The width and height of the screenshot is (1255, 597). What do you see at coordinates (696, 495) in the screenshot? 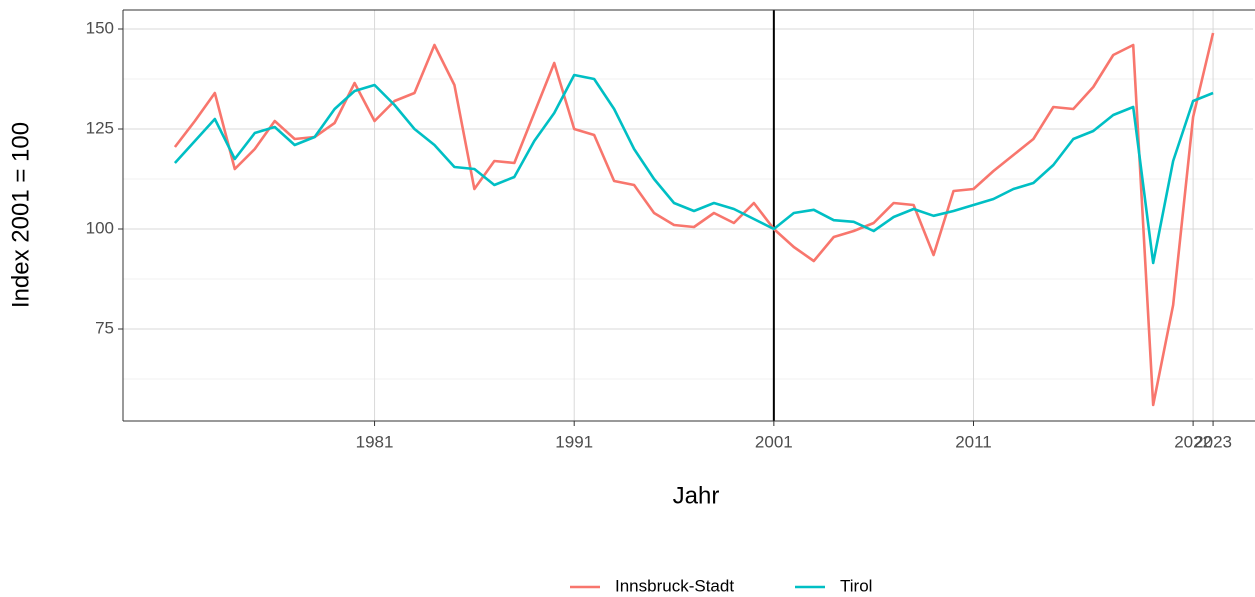
I see `x-axis-title: Jahr` at bounding box center [696, 495].